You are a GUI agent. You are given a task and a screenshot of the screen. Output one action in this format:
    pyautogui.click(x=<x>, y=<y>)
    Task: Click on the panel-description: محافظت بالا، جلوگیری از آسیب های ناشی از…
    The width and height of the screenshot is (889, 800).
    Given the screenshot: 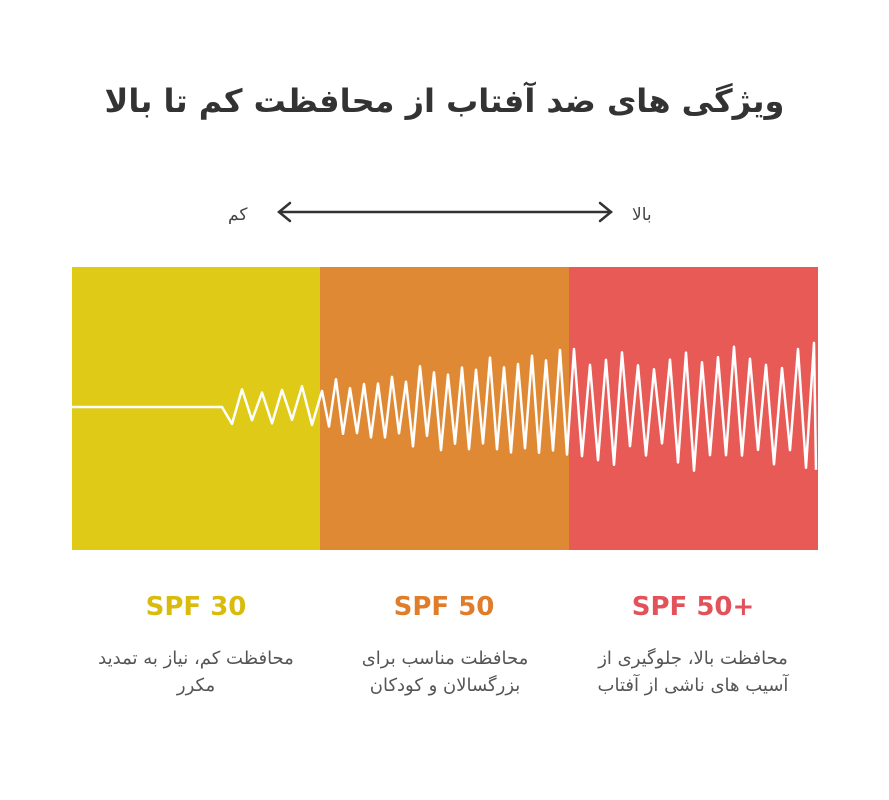 What is the action you would take?
    pyautogui.click(x=693, y=672)
    